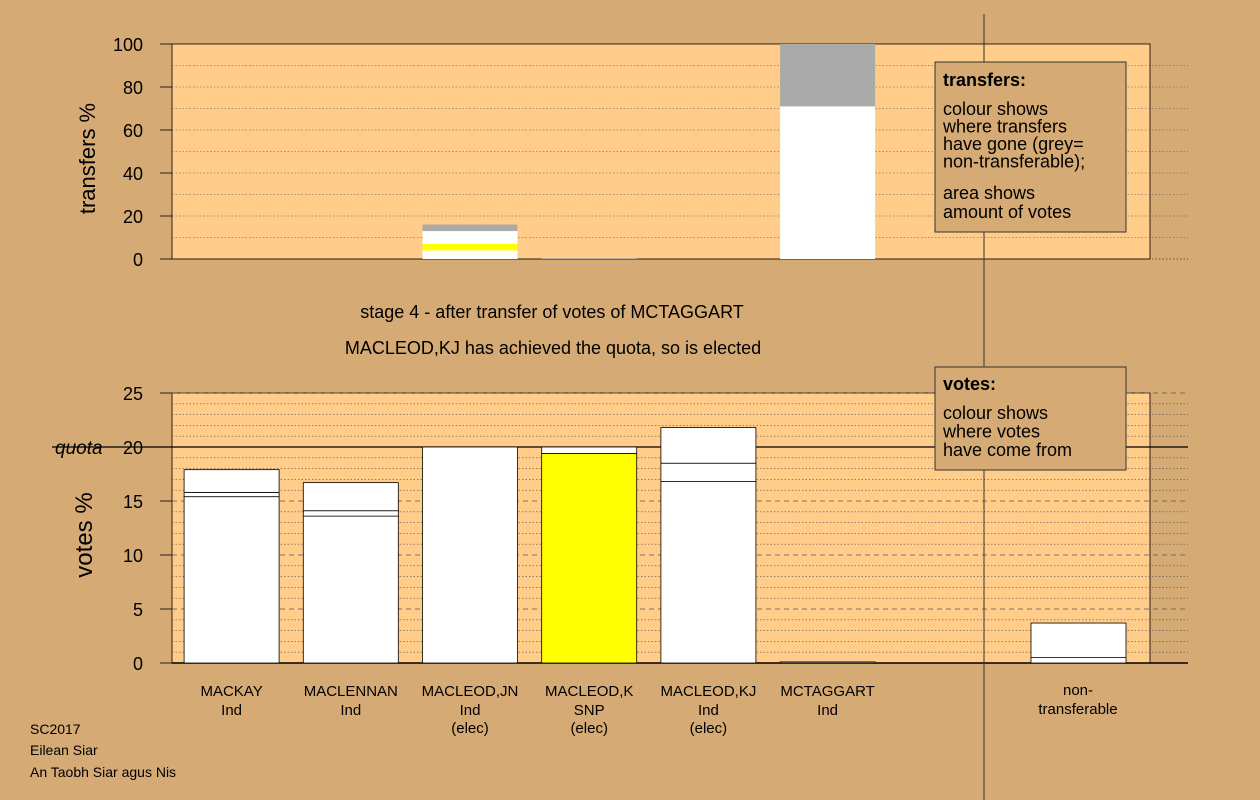 The height and width of the screenshot is (800, 1260). Describe the element at coordinates (1007, 212) in the screenshot. I see `transfers-legend-line: amount of votes` at that location.